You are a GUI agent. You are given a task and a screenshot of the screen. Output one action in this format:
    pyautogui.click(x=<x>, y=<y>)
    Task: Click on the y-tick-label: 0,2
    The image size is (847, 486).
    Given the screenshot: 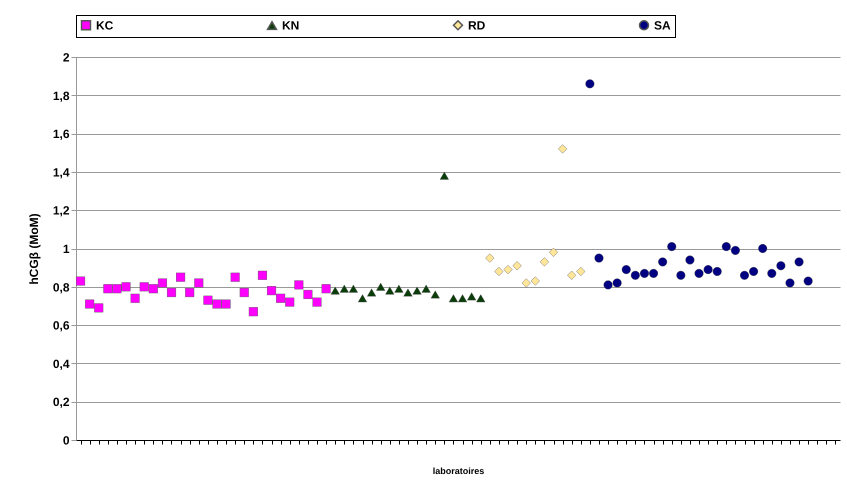 What is the action you would take?
    pyautogui.click(x=61, y=402)
    